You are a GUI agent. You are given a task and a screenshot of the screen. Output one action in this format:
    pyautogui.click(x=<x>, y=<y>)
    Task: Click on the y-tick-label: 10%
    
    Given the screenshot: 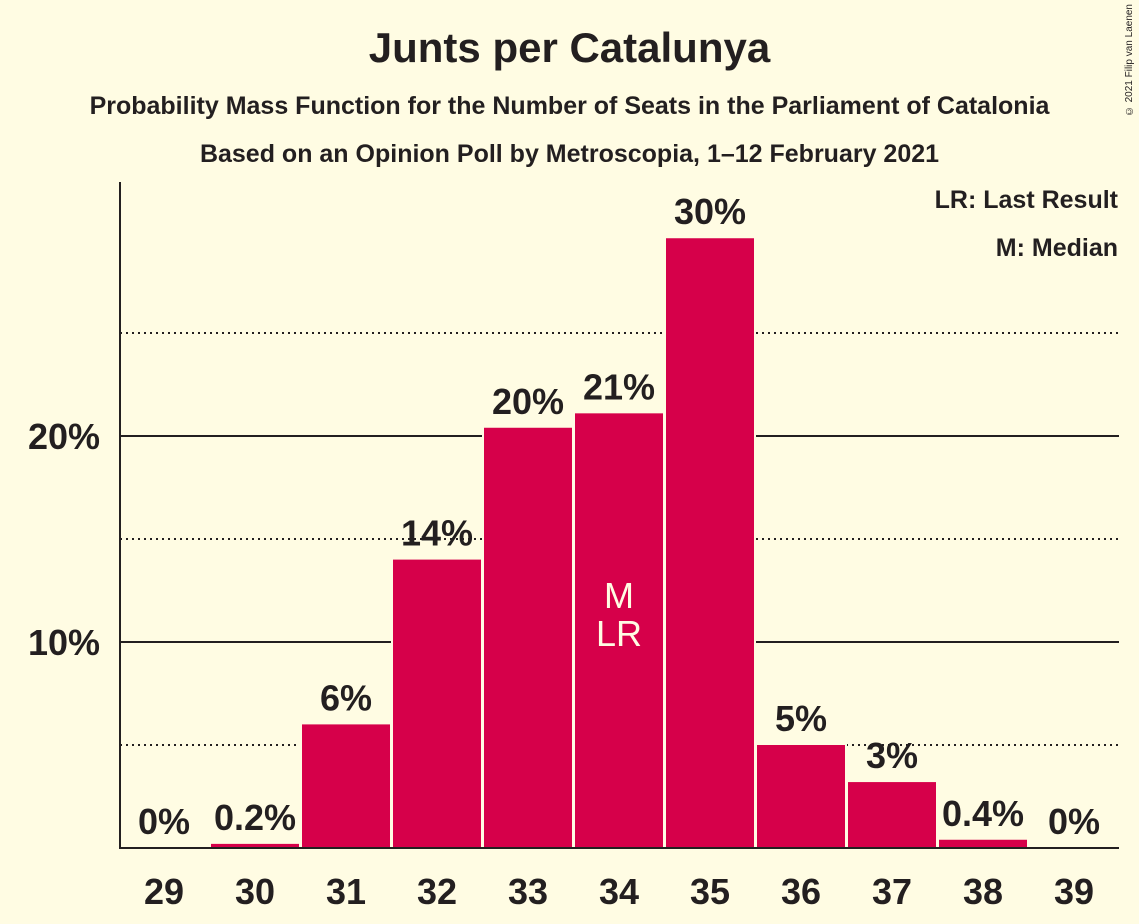 What is the action you would take?
    pyautogui.click(x=64, y=642)
    